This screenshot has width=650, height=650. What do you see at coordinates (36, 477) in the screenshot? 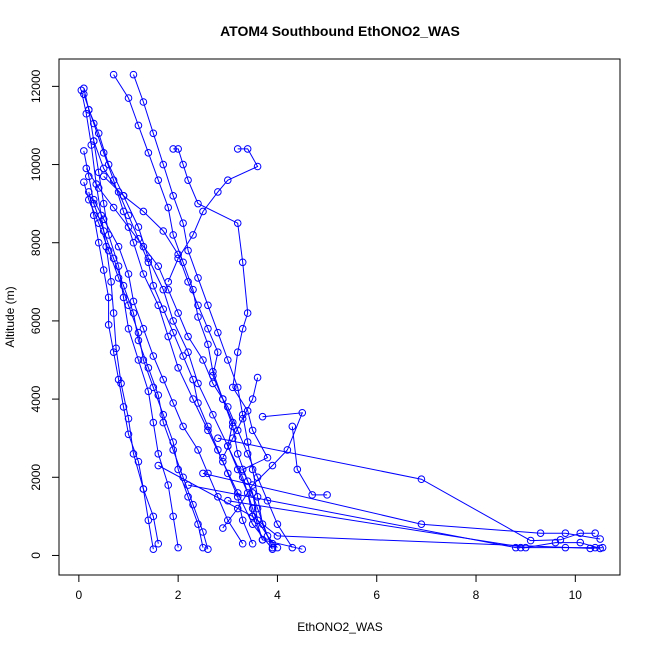
I see `y-tick-label: 2000` at bounding box center [36, 477].